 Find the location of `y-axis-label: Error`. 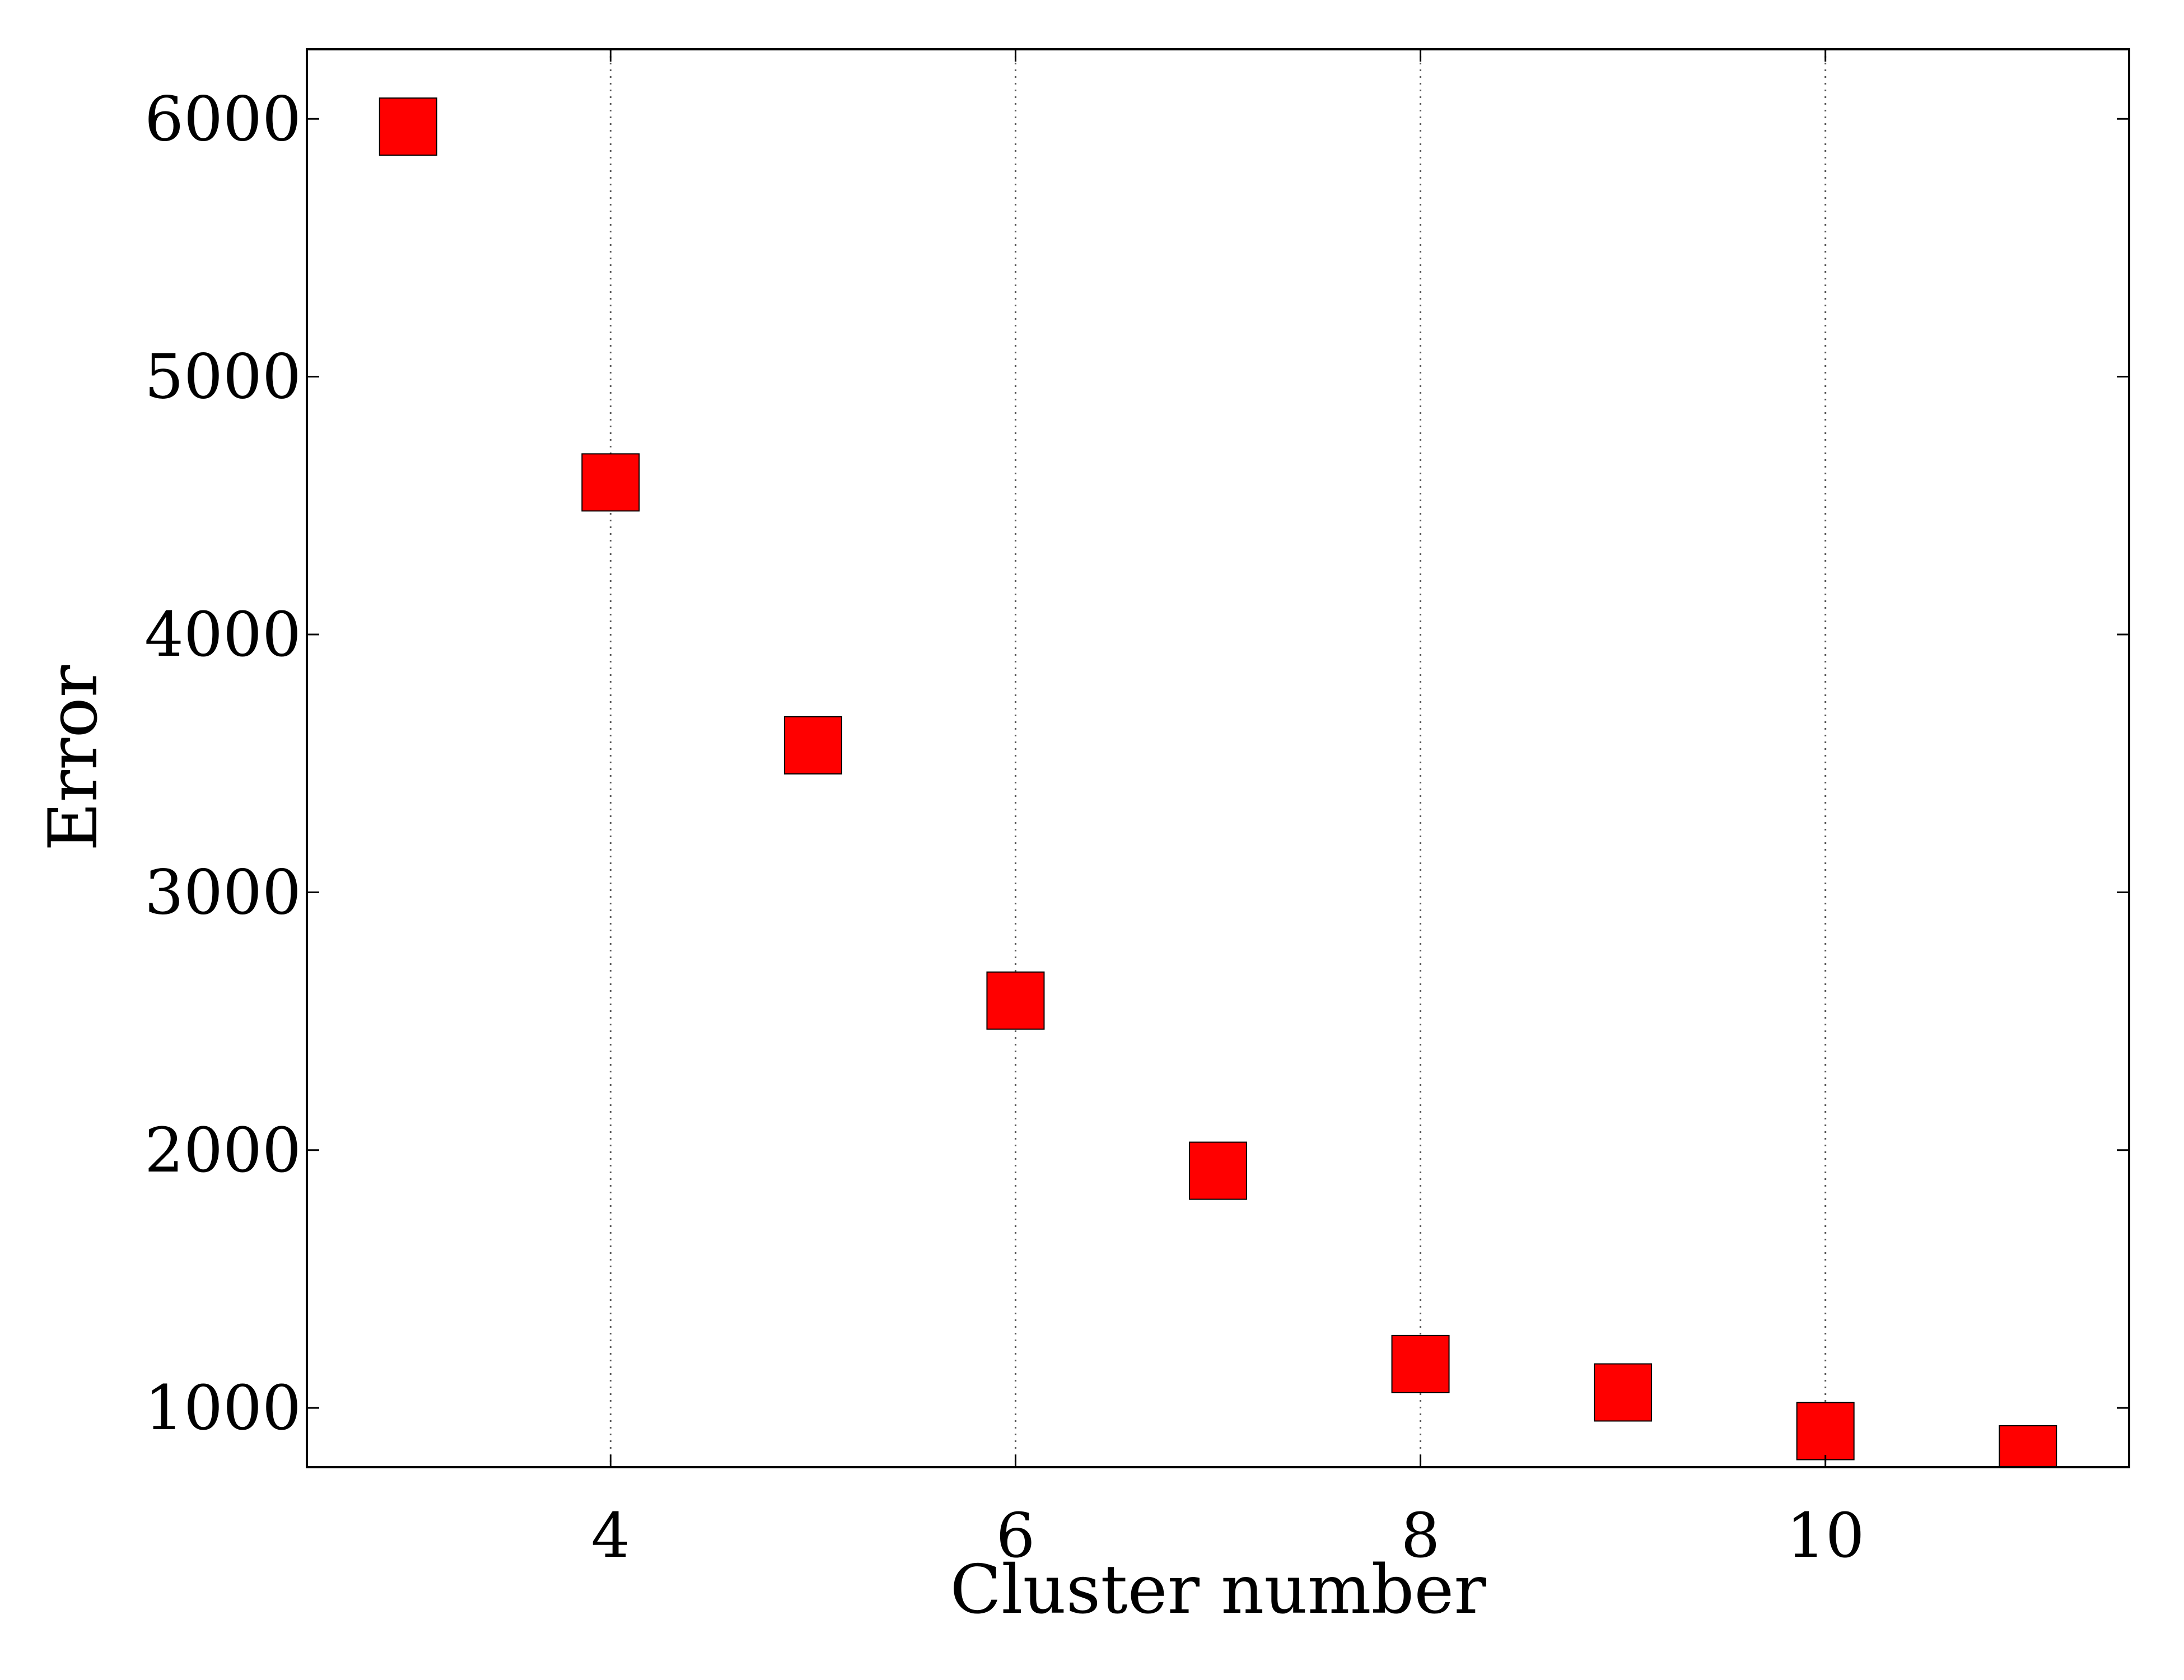

y-axis-label: Error is located at coordinates (74, 758).